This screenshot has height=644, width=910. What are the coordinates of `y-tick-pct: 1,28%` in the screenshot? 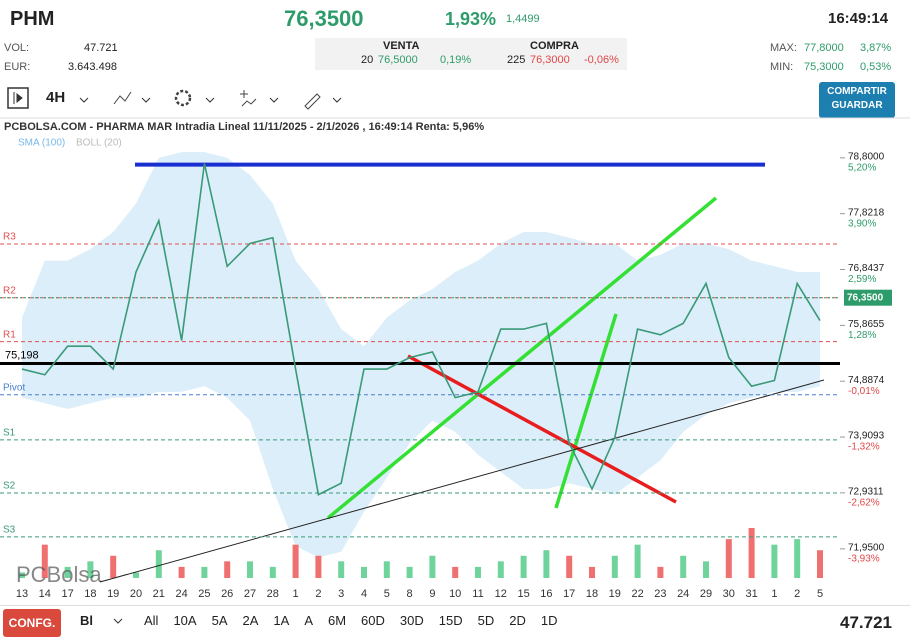 It's located at (862, 335).